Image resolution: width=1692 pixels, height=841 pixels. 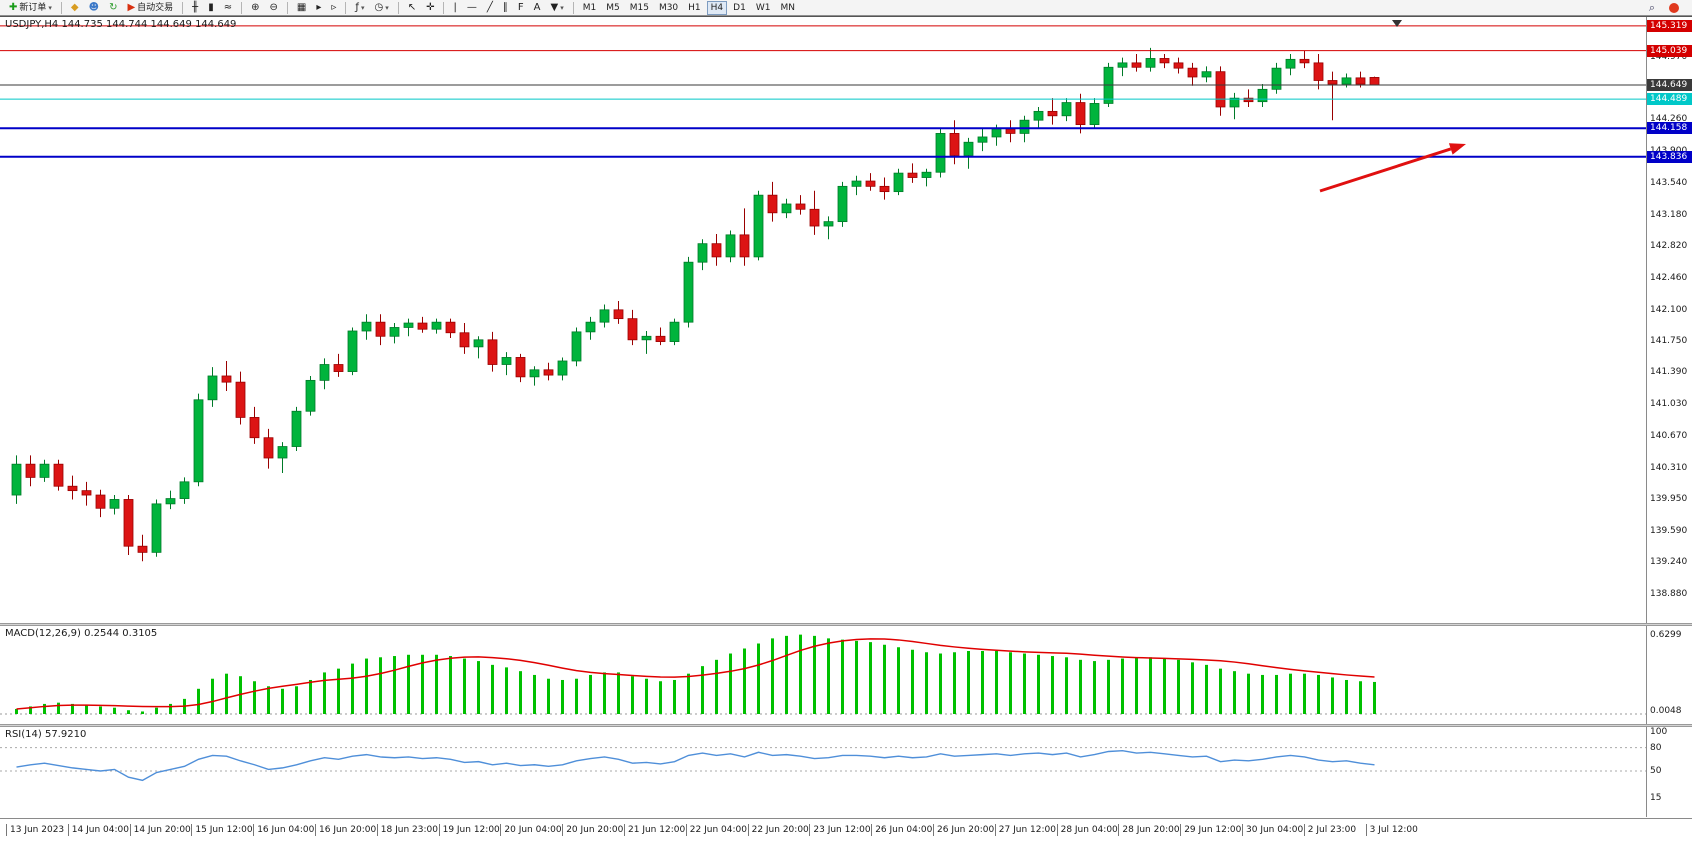 I want to click on new-order-button: ✚ 新订单 ▾, so click(x=30, y=8).